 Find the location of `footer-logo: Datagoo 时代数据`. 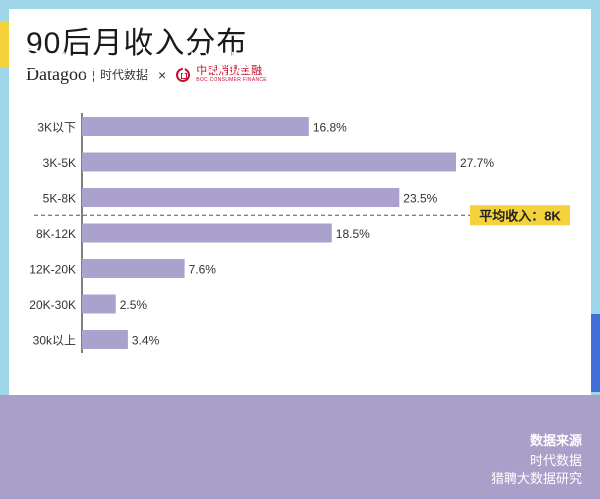

footer-logo: Datagoo 时代数据 is located at coordinates (136, 61).